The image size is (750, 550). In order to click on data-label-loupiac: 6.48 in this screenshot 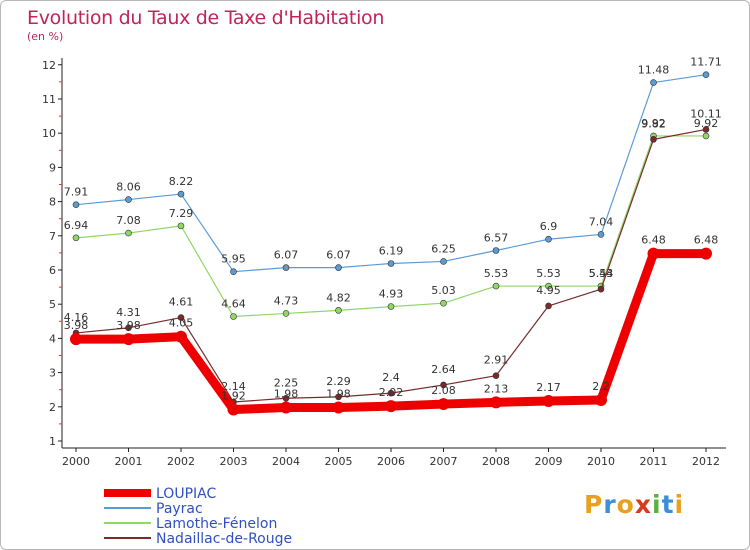, I will do `click(706, 240)`.